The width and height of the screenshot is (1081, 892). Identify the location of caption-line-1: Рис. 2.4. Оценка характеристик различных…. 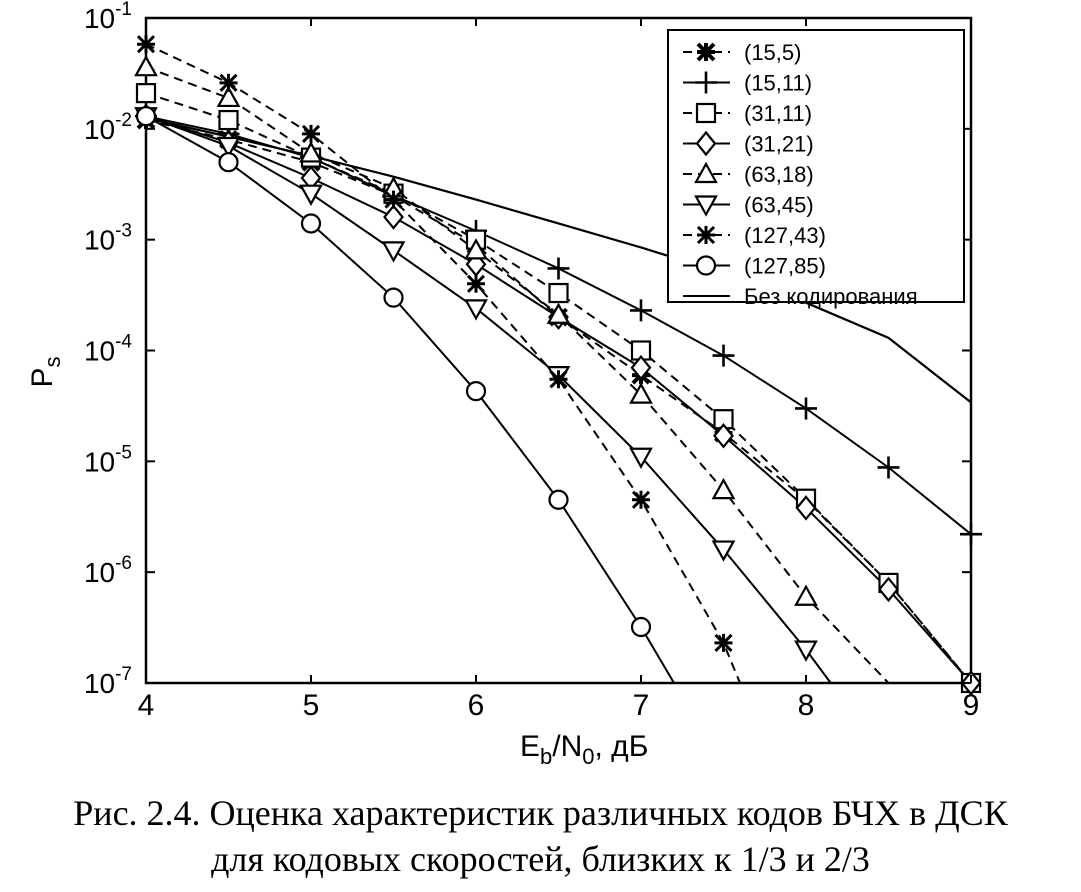
(540, 813).